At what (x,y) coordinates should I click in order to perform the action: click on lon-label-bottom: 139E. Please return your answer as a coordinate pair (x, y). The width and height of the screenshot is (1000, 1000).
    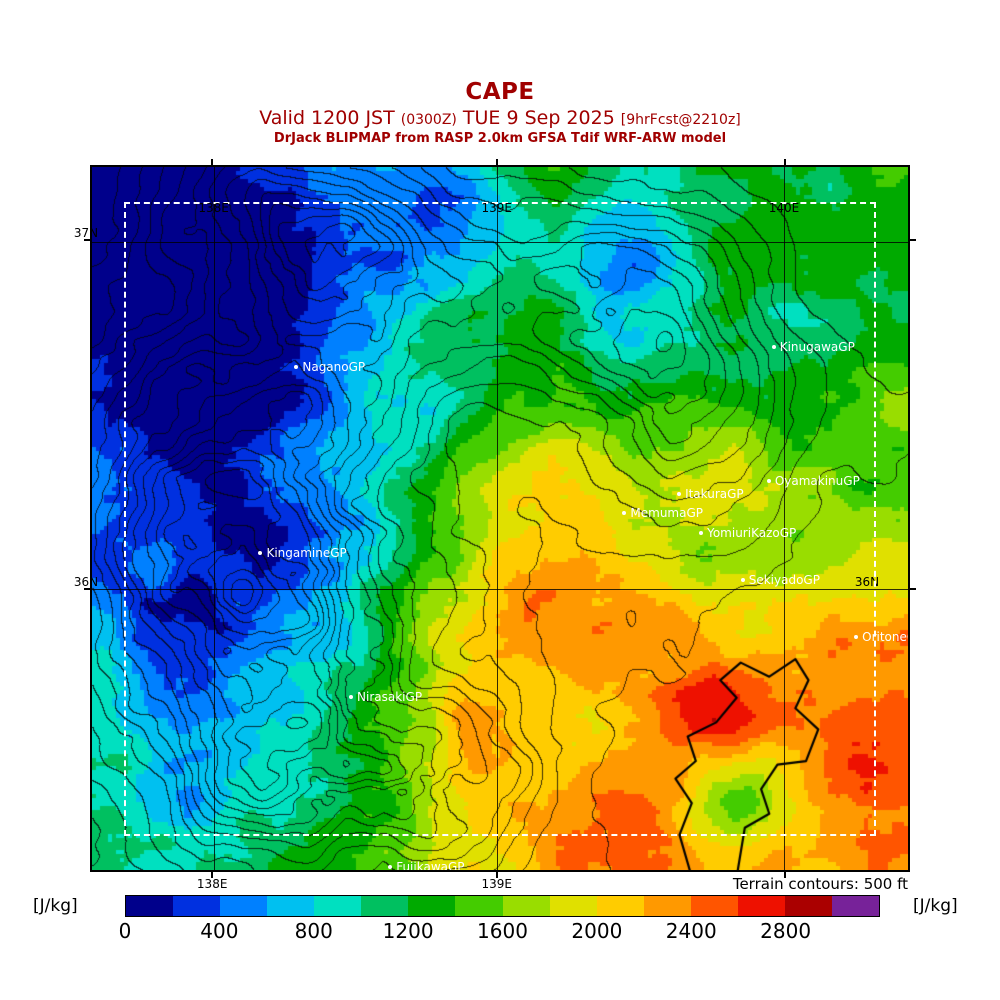
    Looking at the image, I should click on (496, 884).